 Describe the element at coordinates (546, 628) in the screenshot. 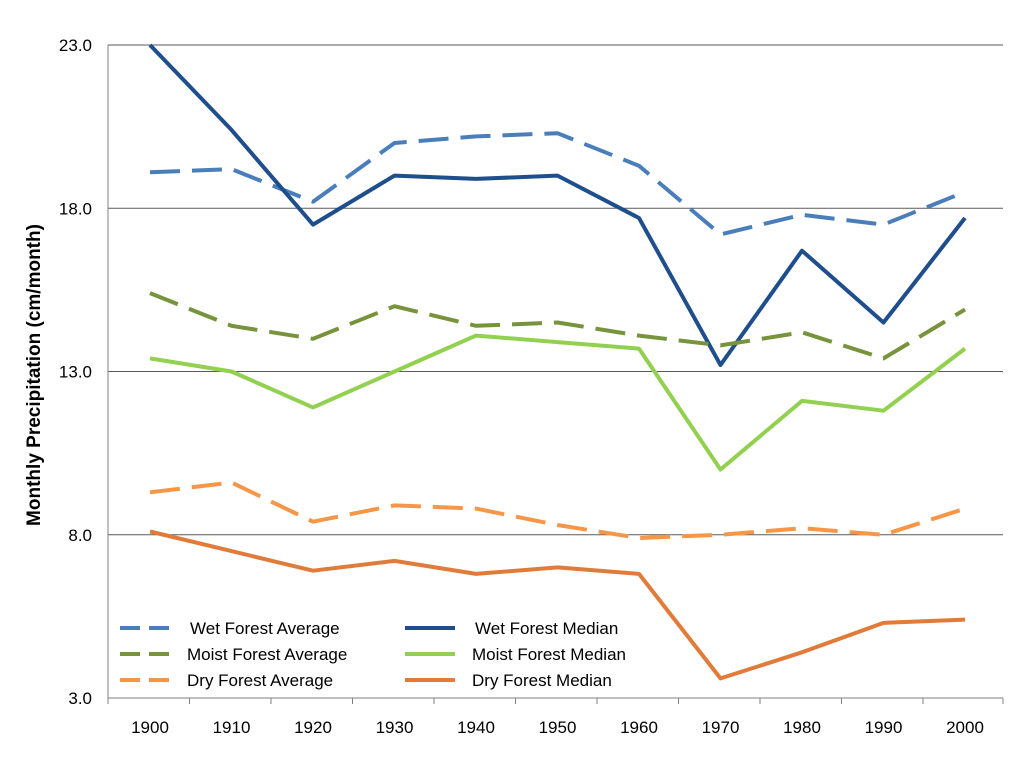

I see `legend-label: Wet Forest Median` at that location.